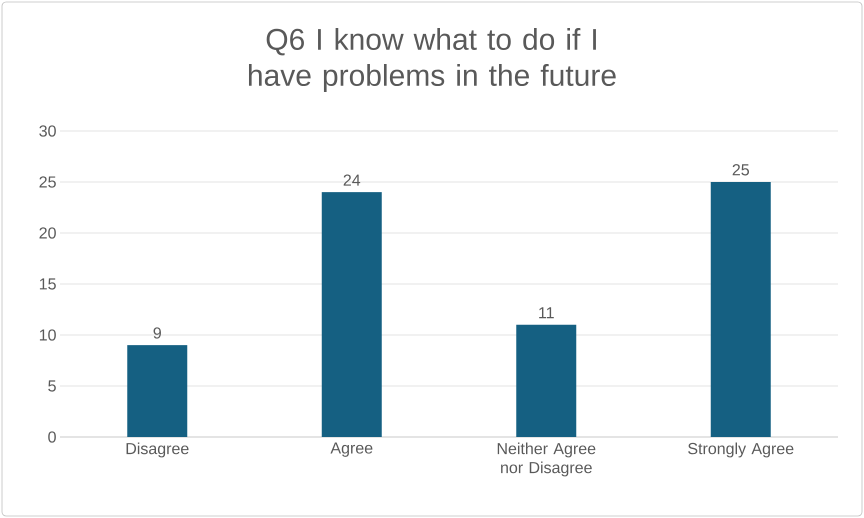 Image resolution: width=864 pixels, height=518 pixels. I want to click on data-label: 9, so click(157, 333).